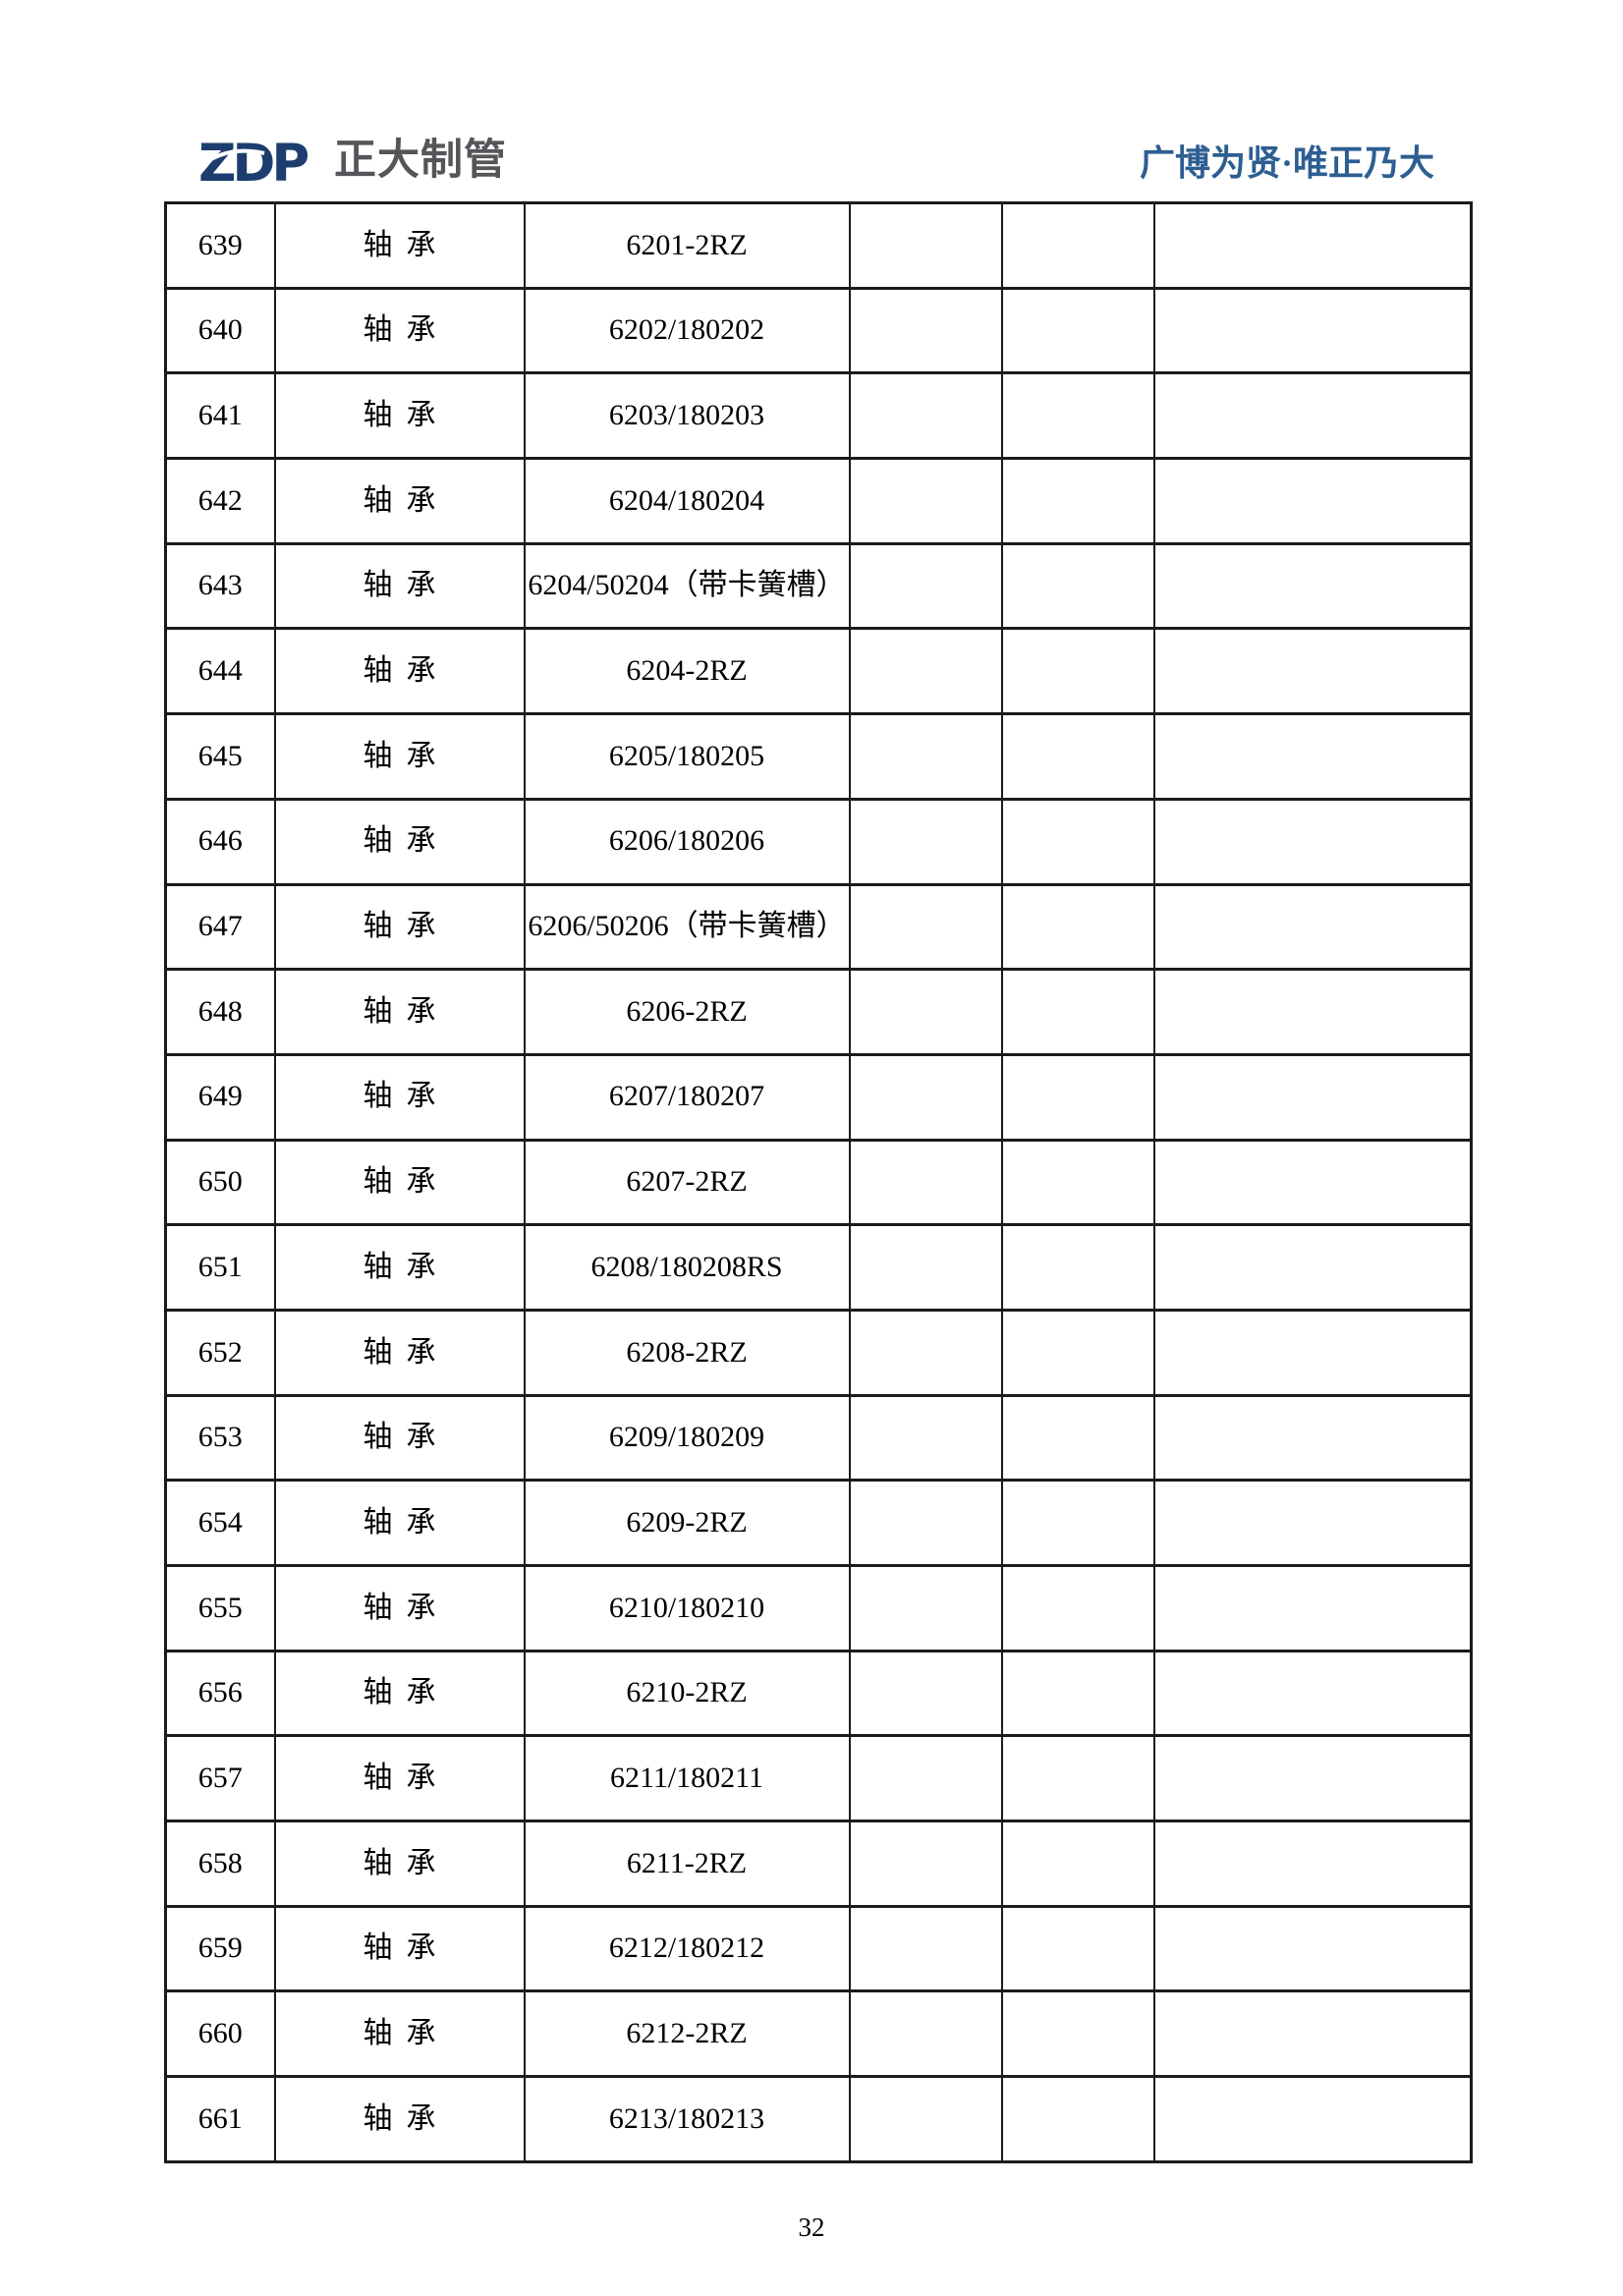  I want to click on row-number-cell: 658, so click(220, 1864).